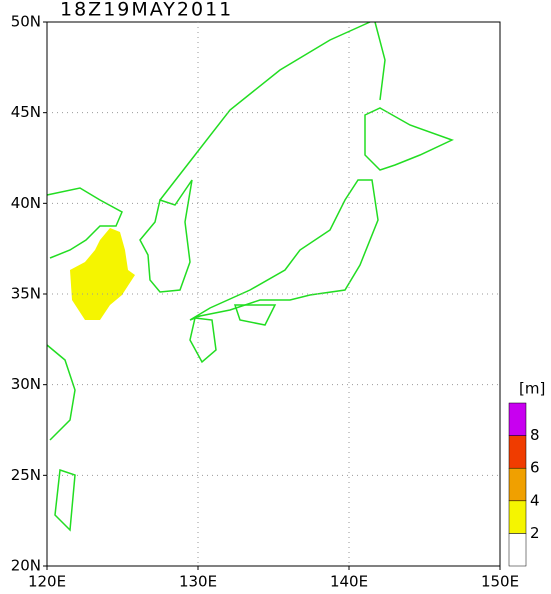  I want to click on x-label: 140E, so click(349, 582).